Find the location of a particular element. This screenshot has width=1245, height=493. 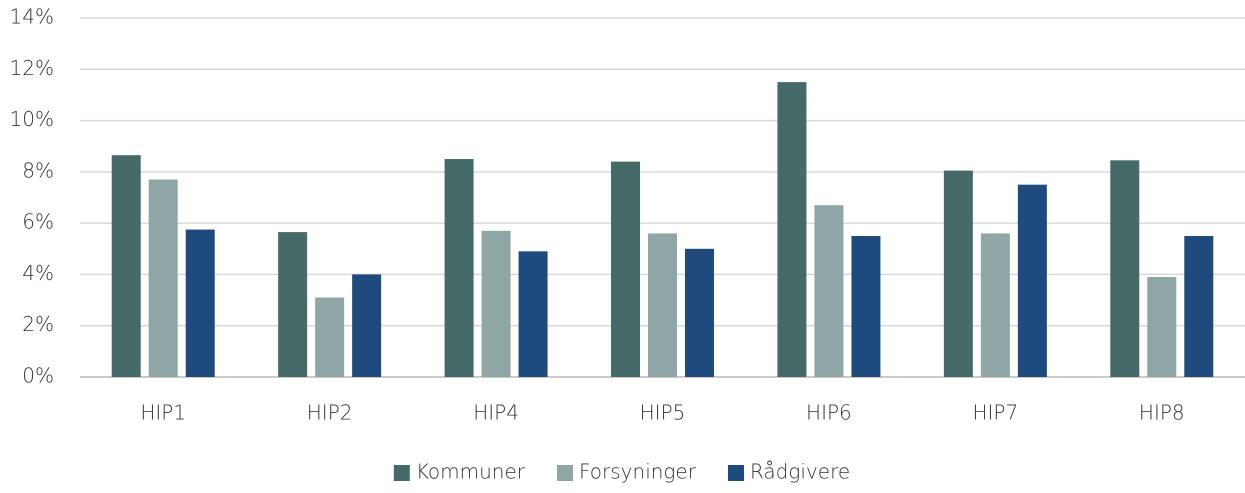

x-tick-label: HIP1 is located at coordinates (163, 413).